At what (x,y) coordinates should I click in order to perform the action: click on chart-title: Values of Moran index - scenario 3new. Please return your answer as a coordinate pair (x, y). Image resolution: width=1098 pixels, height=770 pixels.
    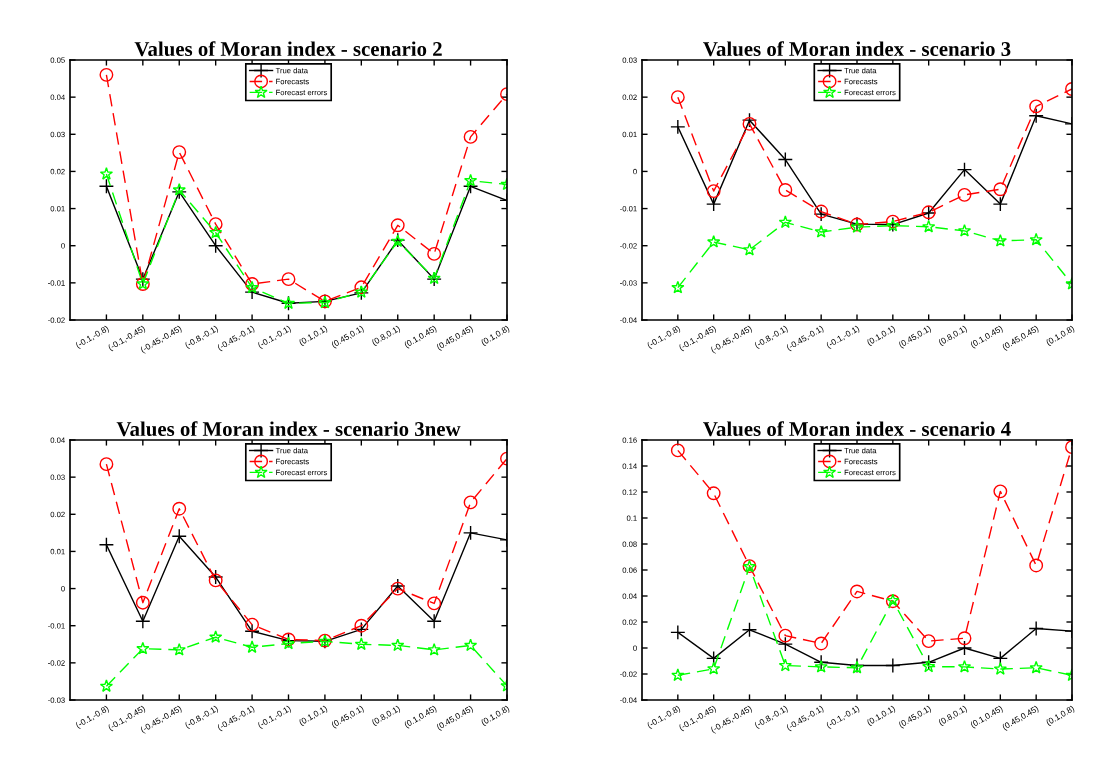
    Looking at the image, I should click on (288, 429).